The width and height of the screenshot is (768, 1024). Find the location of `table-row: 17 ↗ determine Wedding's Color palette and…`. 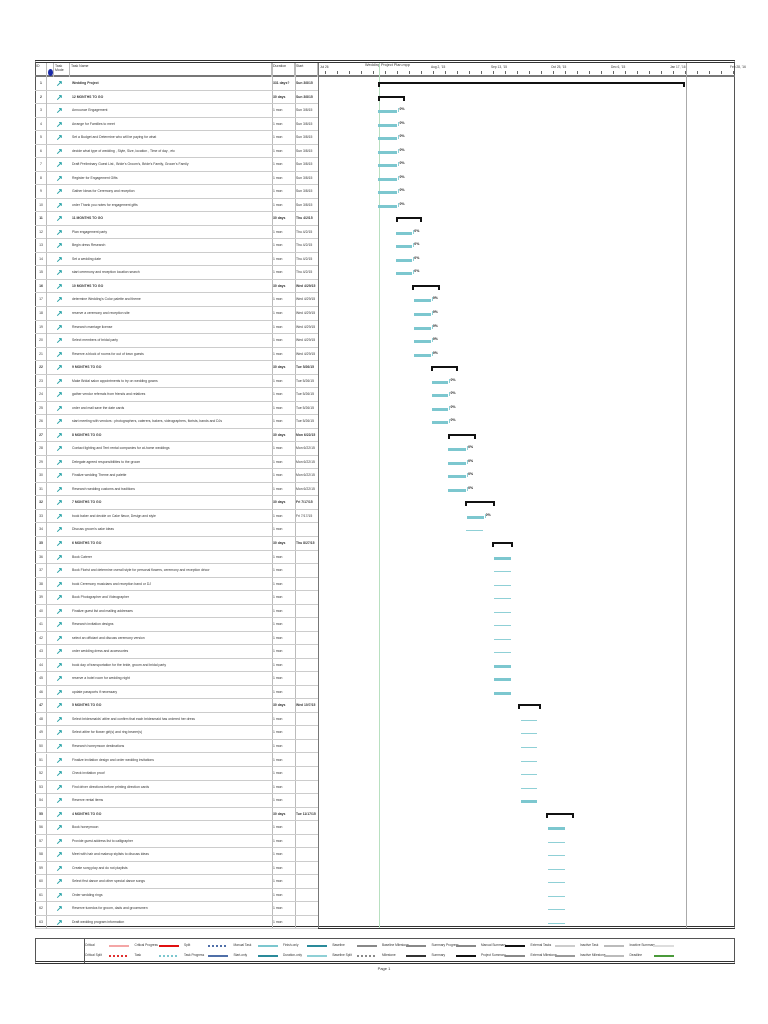

table-row: 17 ↗ determine Wedding's Color palette and… is located at coordinates (176, 300).